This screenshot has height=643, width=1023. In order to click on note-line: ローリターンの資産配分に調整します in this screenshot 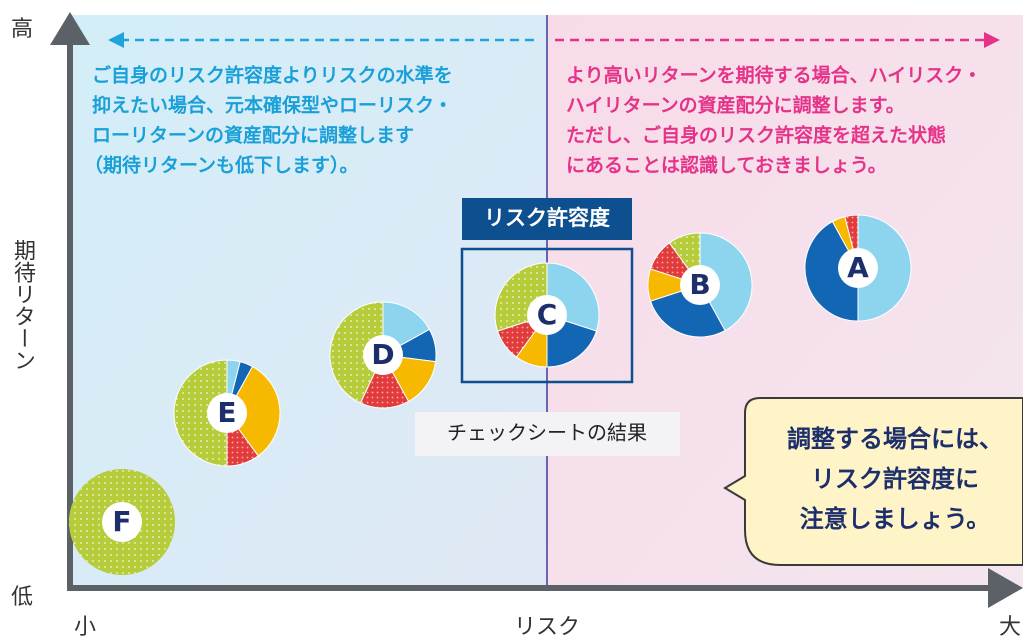, I will do `click(253, 135)`.